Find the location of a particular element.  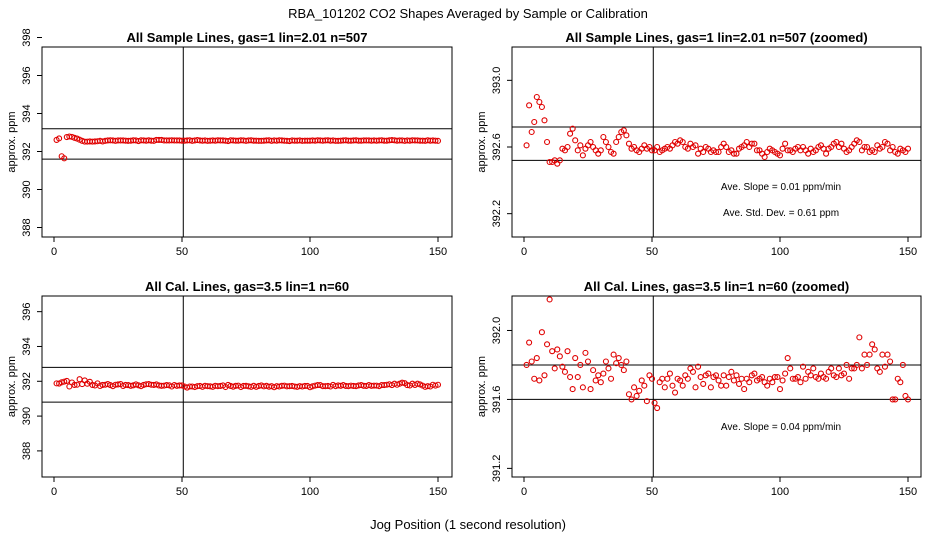

y-tick-label: 394 is located at coordinates (27, 113).